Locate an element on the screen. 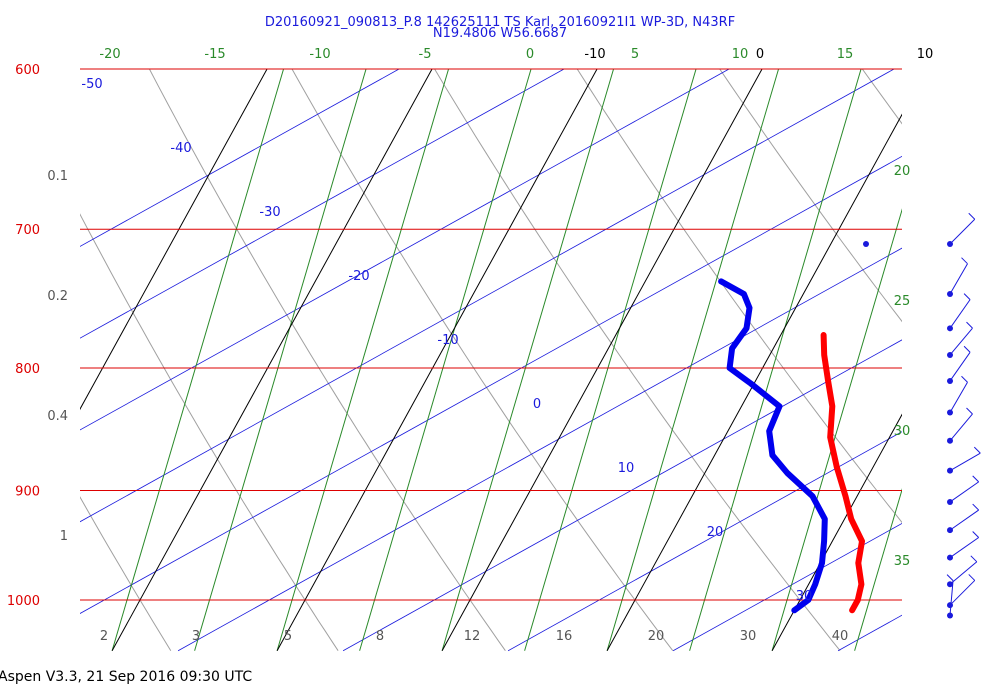 This screenshot has width=1000, height=700. dewpoint-trace is located at coordinates (773, 446).